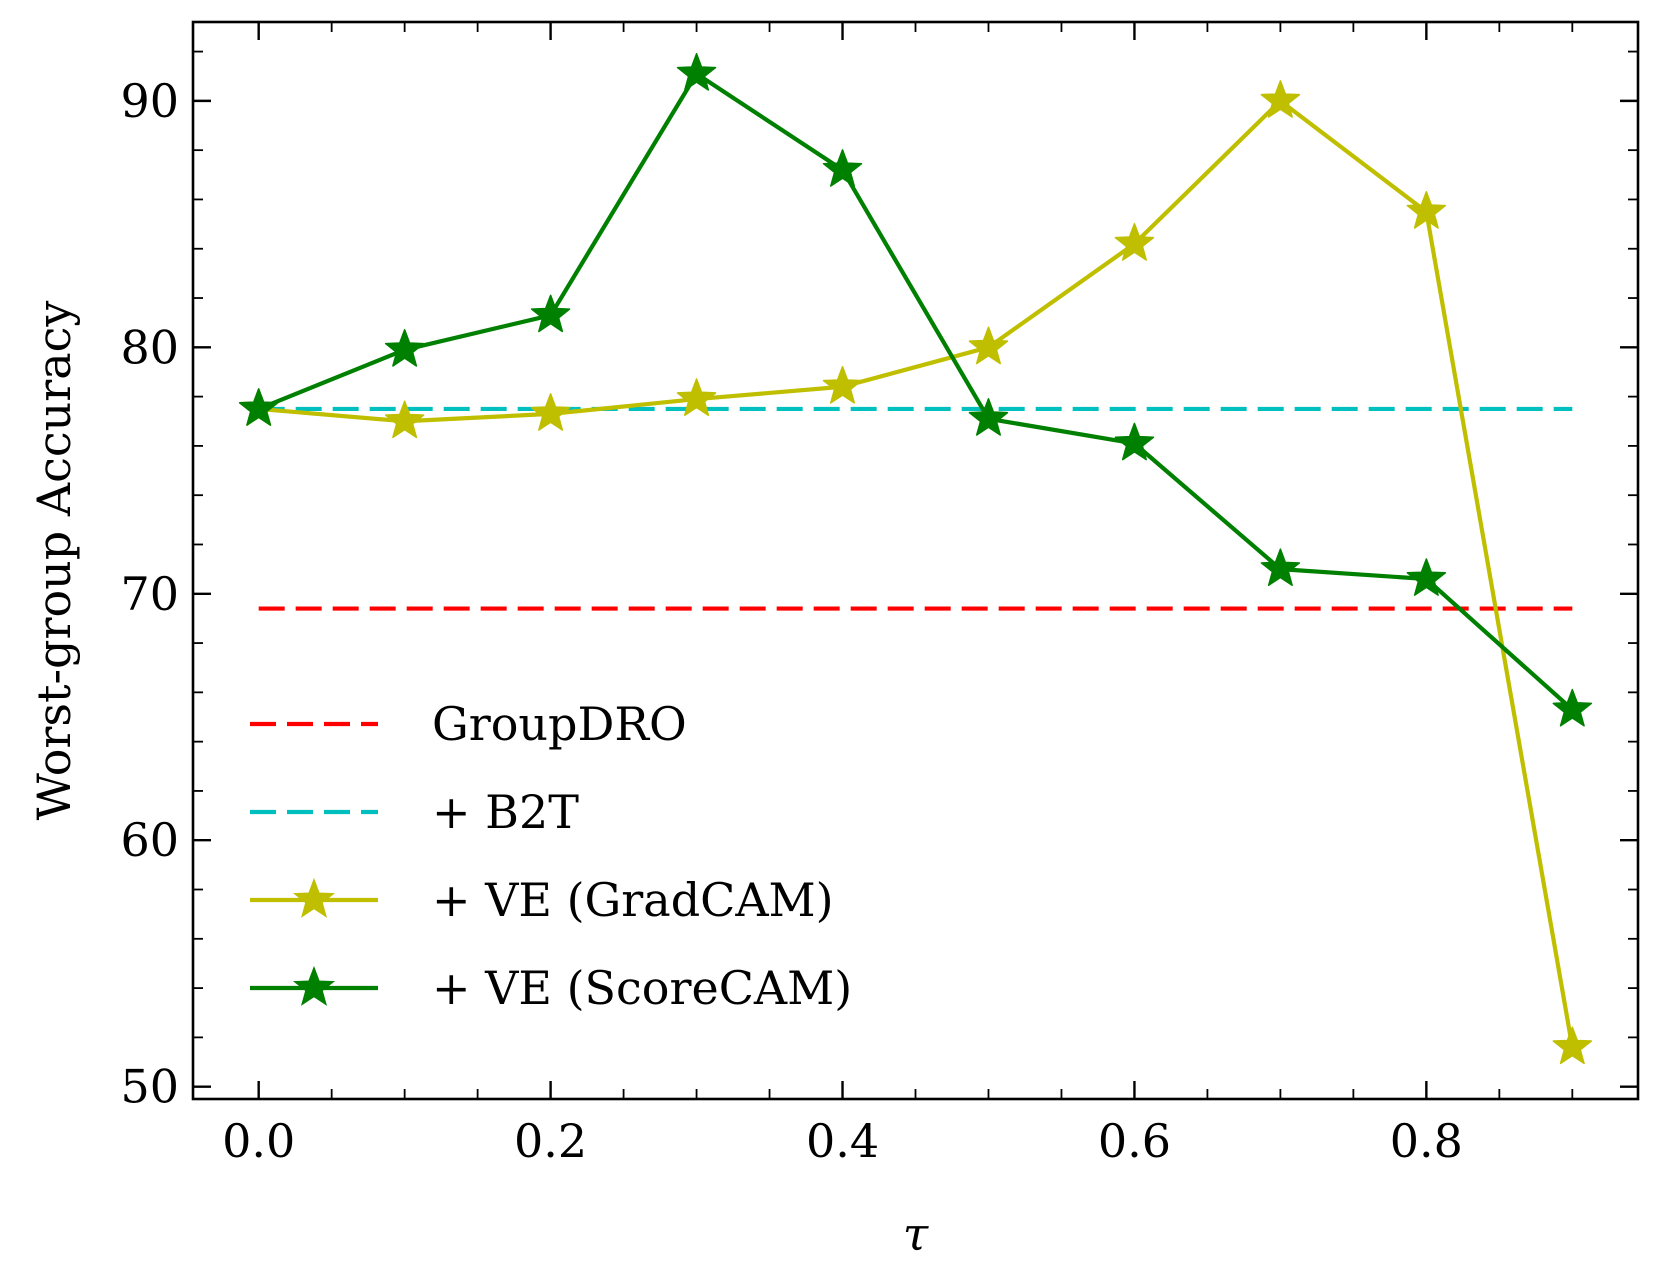 The image size is (1659, 1284). What do you see at coordinates (505, 812) in the screenshot?
I see `legend-b2t-label: + B2T` at bounding box center [505, 812].